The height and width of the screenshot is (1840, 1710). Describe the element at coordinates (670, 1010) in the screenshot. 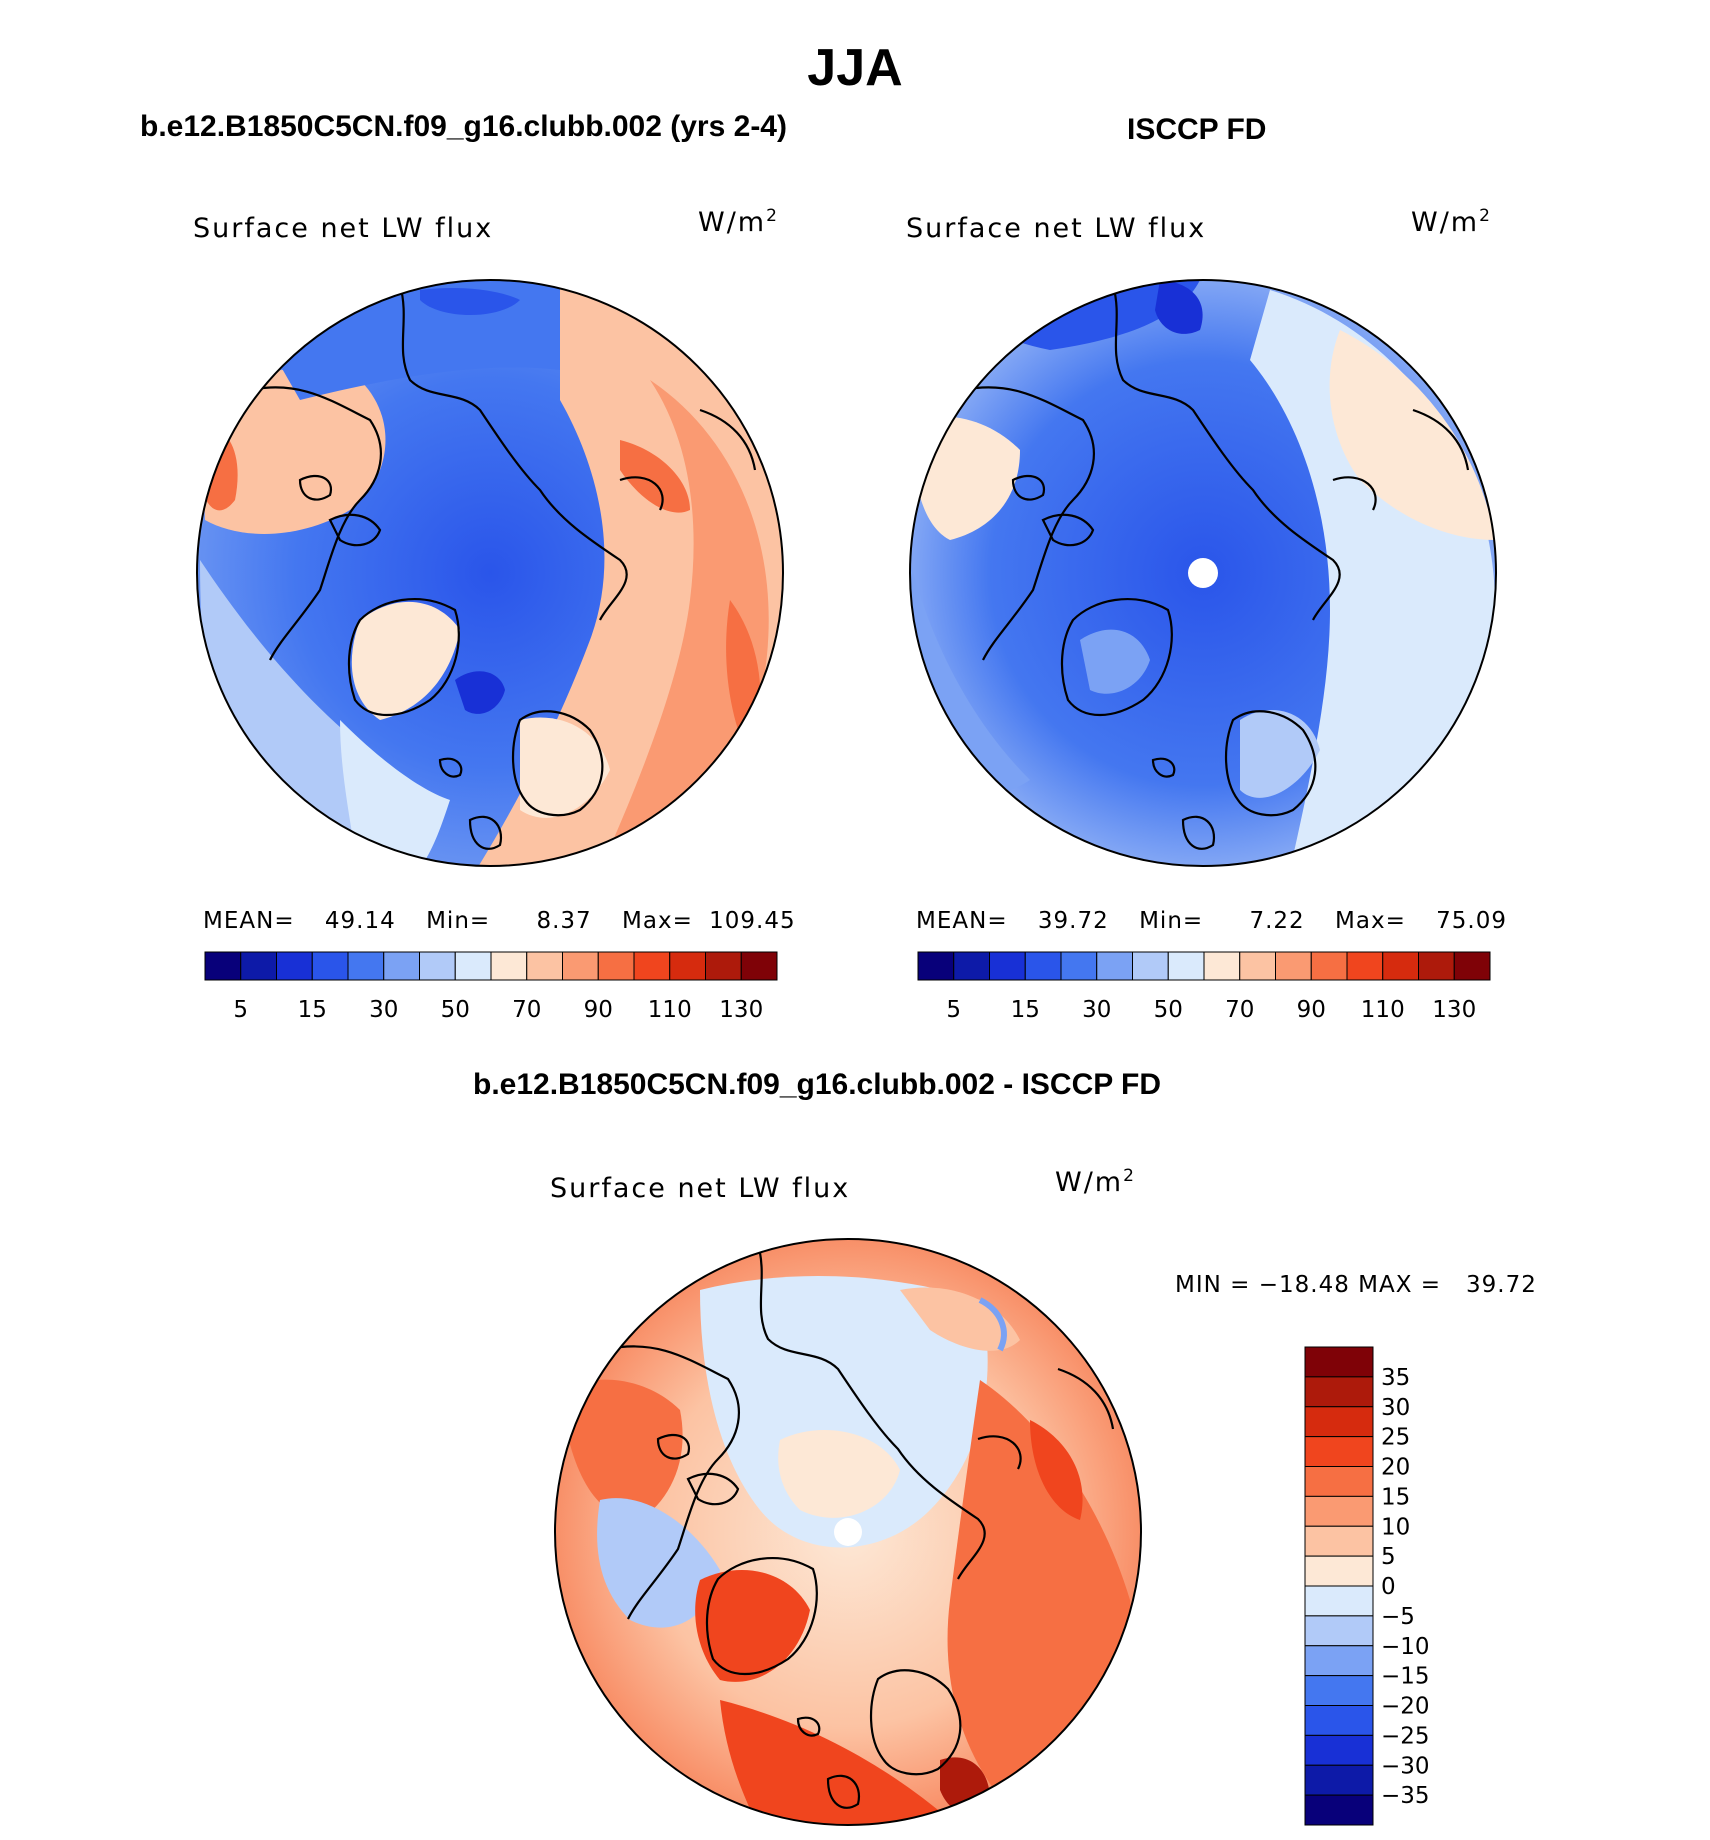

I see `left-colorbar-label: 110` at that location.